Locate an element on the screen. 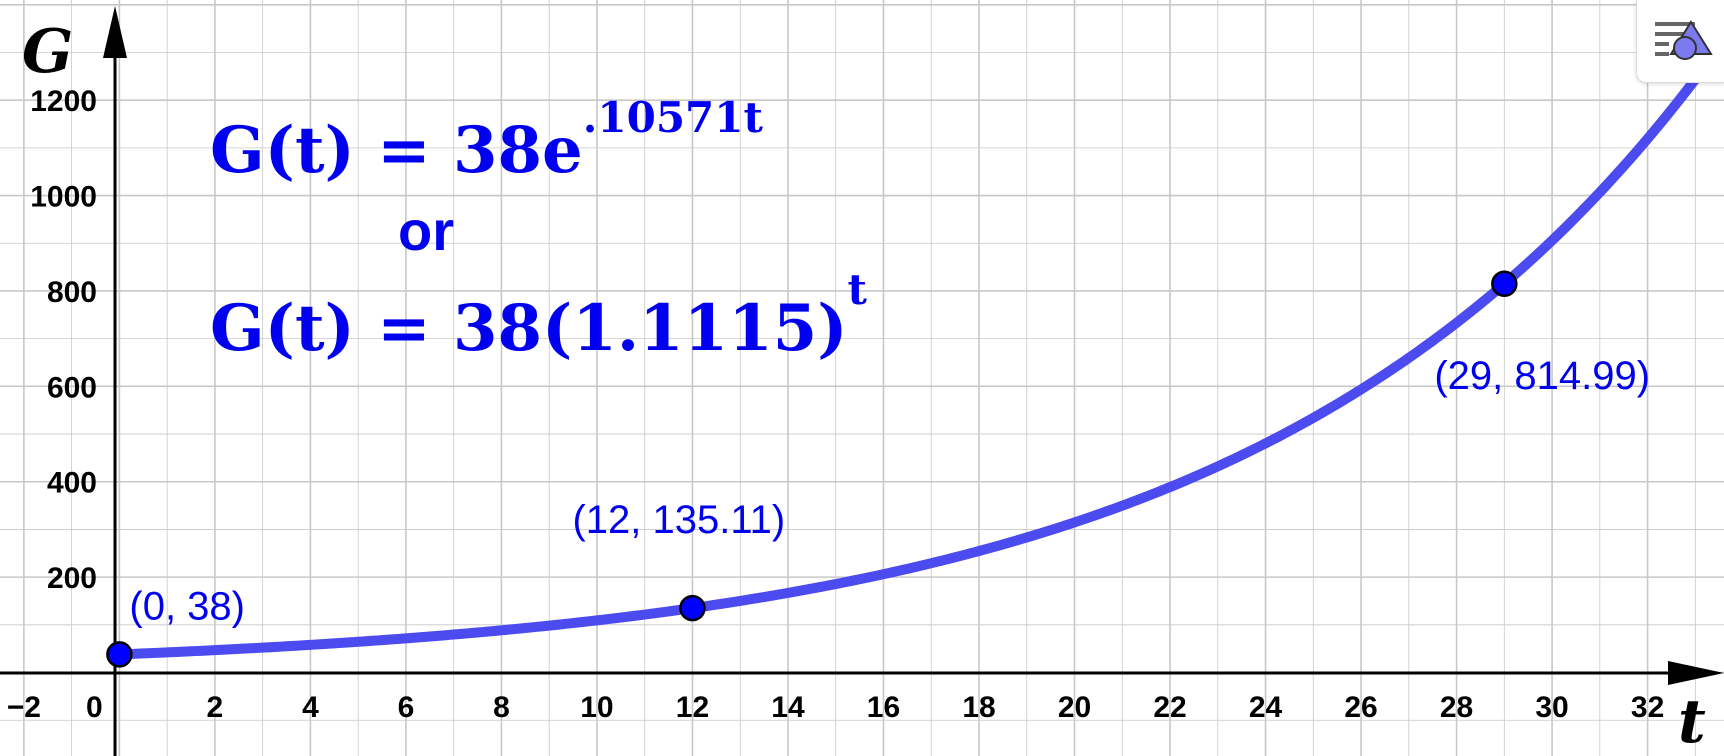  y-tick-label: 800 is located at coordinates (72, 292).